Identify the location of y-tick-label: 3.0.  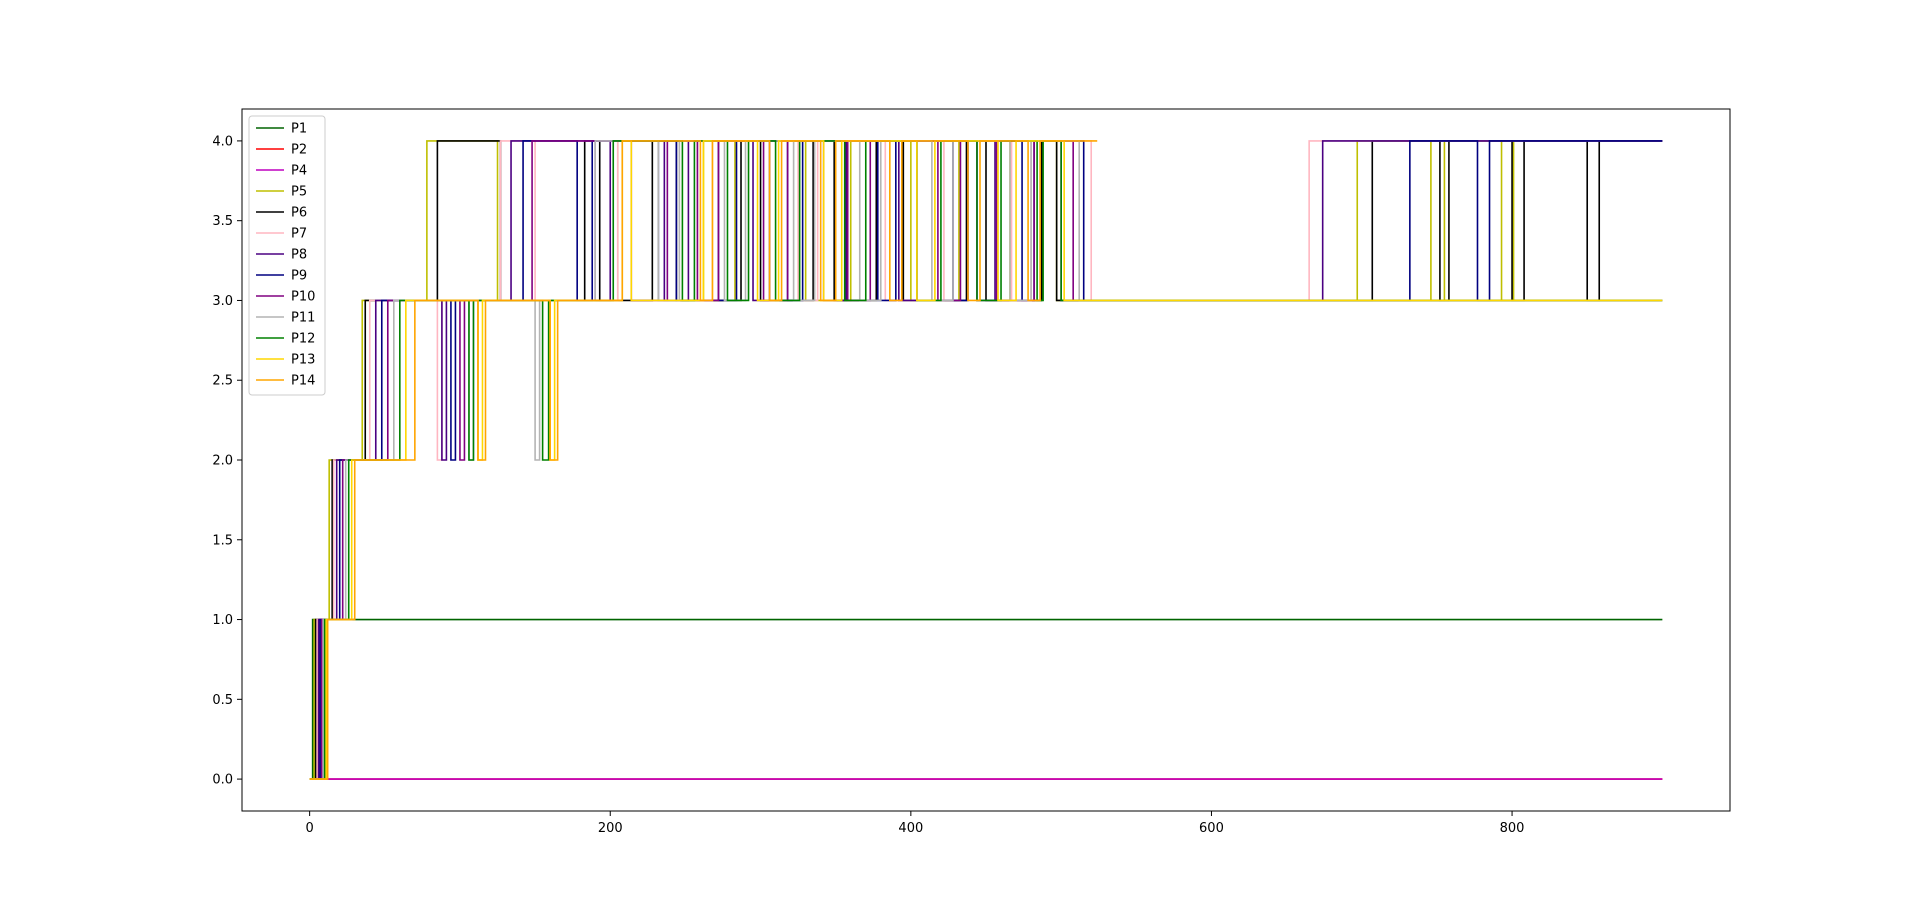
(222, 301).